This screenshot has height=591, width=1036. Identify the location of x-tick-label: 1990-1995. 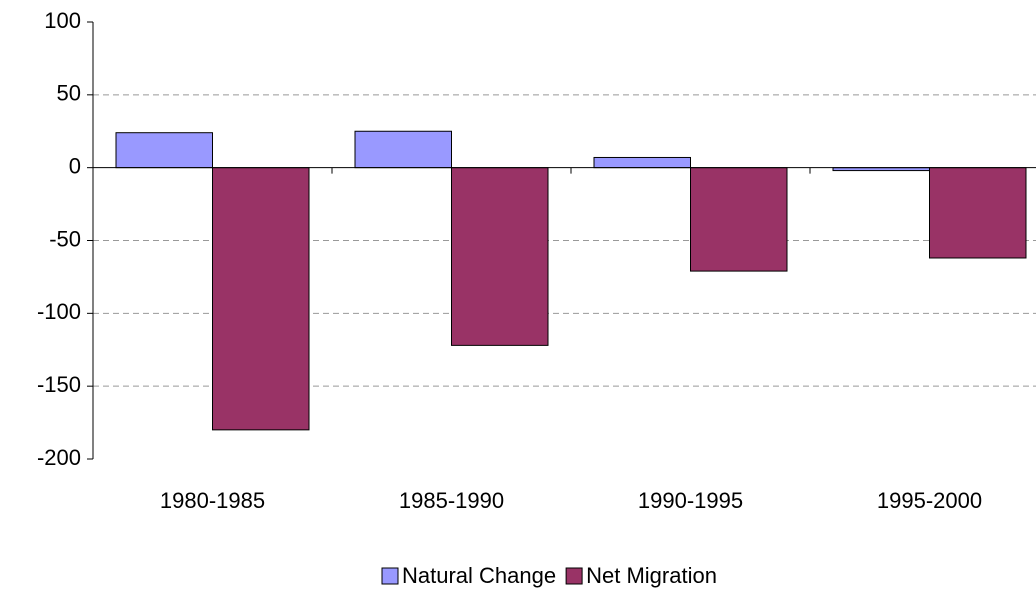
(690, 500).